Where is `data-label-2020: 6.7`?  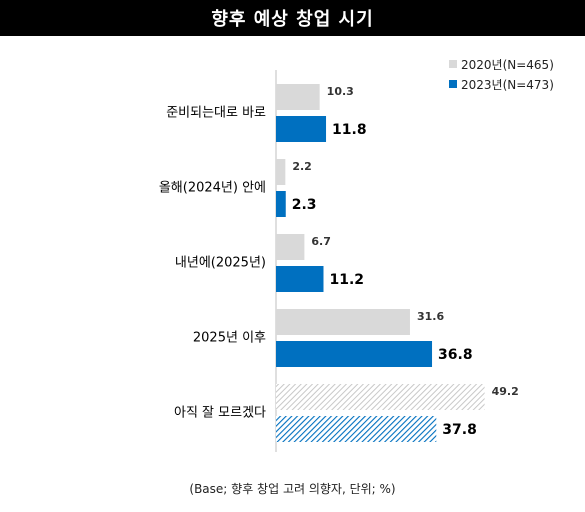
data-label-2020: 6.7 is located at coordinates (321, 241).